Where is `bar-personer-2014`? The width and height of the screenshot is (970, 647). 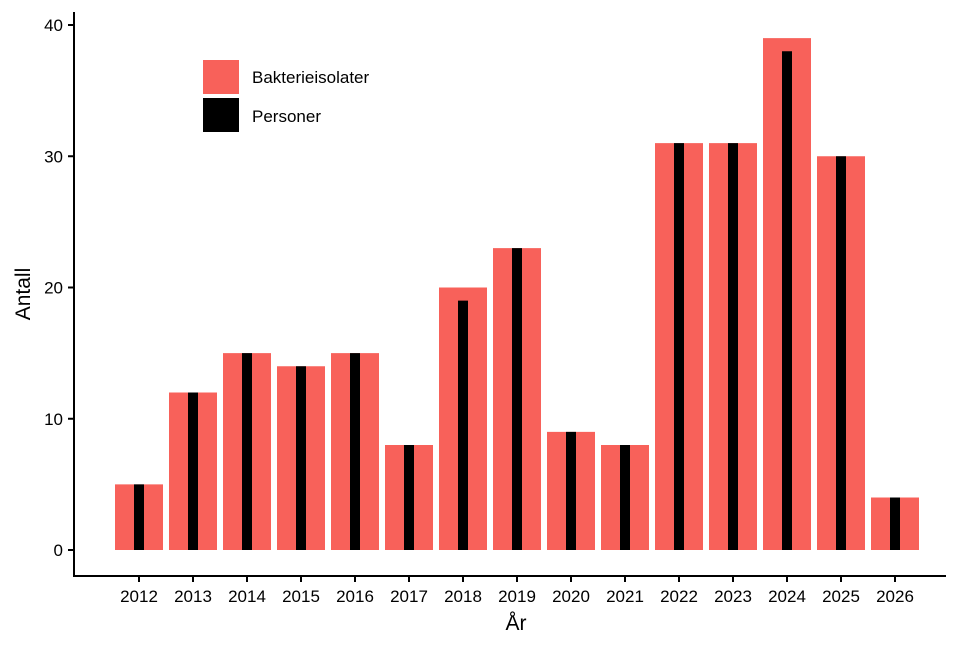 bar-personer-2014 is located at coordinates (247, 451).